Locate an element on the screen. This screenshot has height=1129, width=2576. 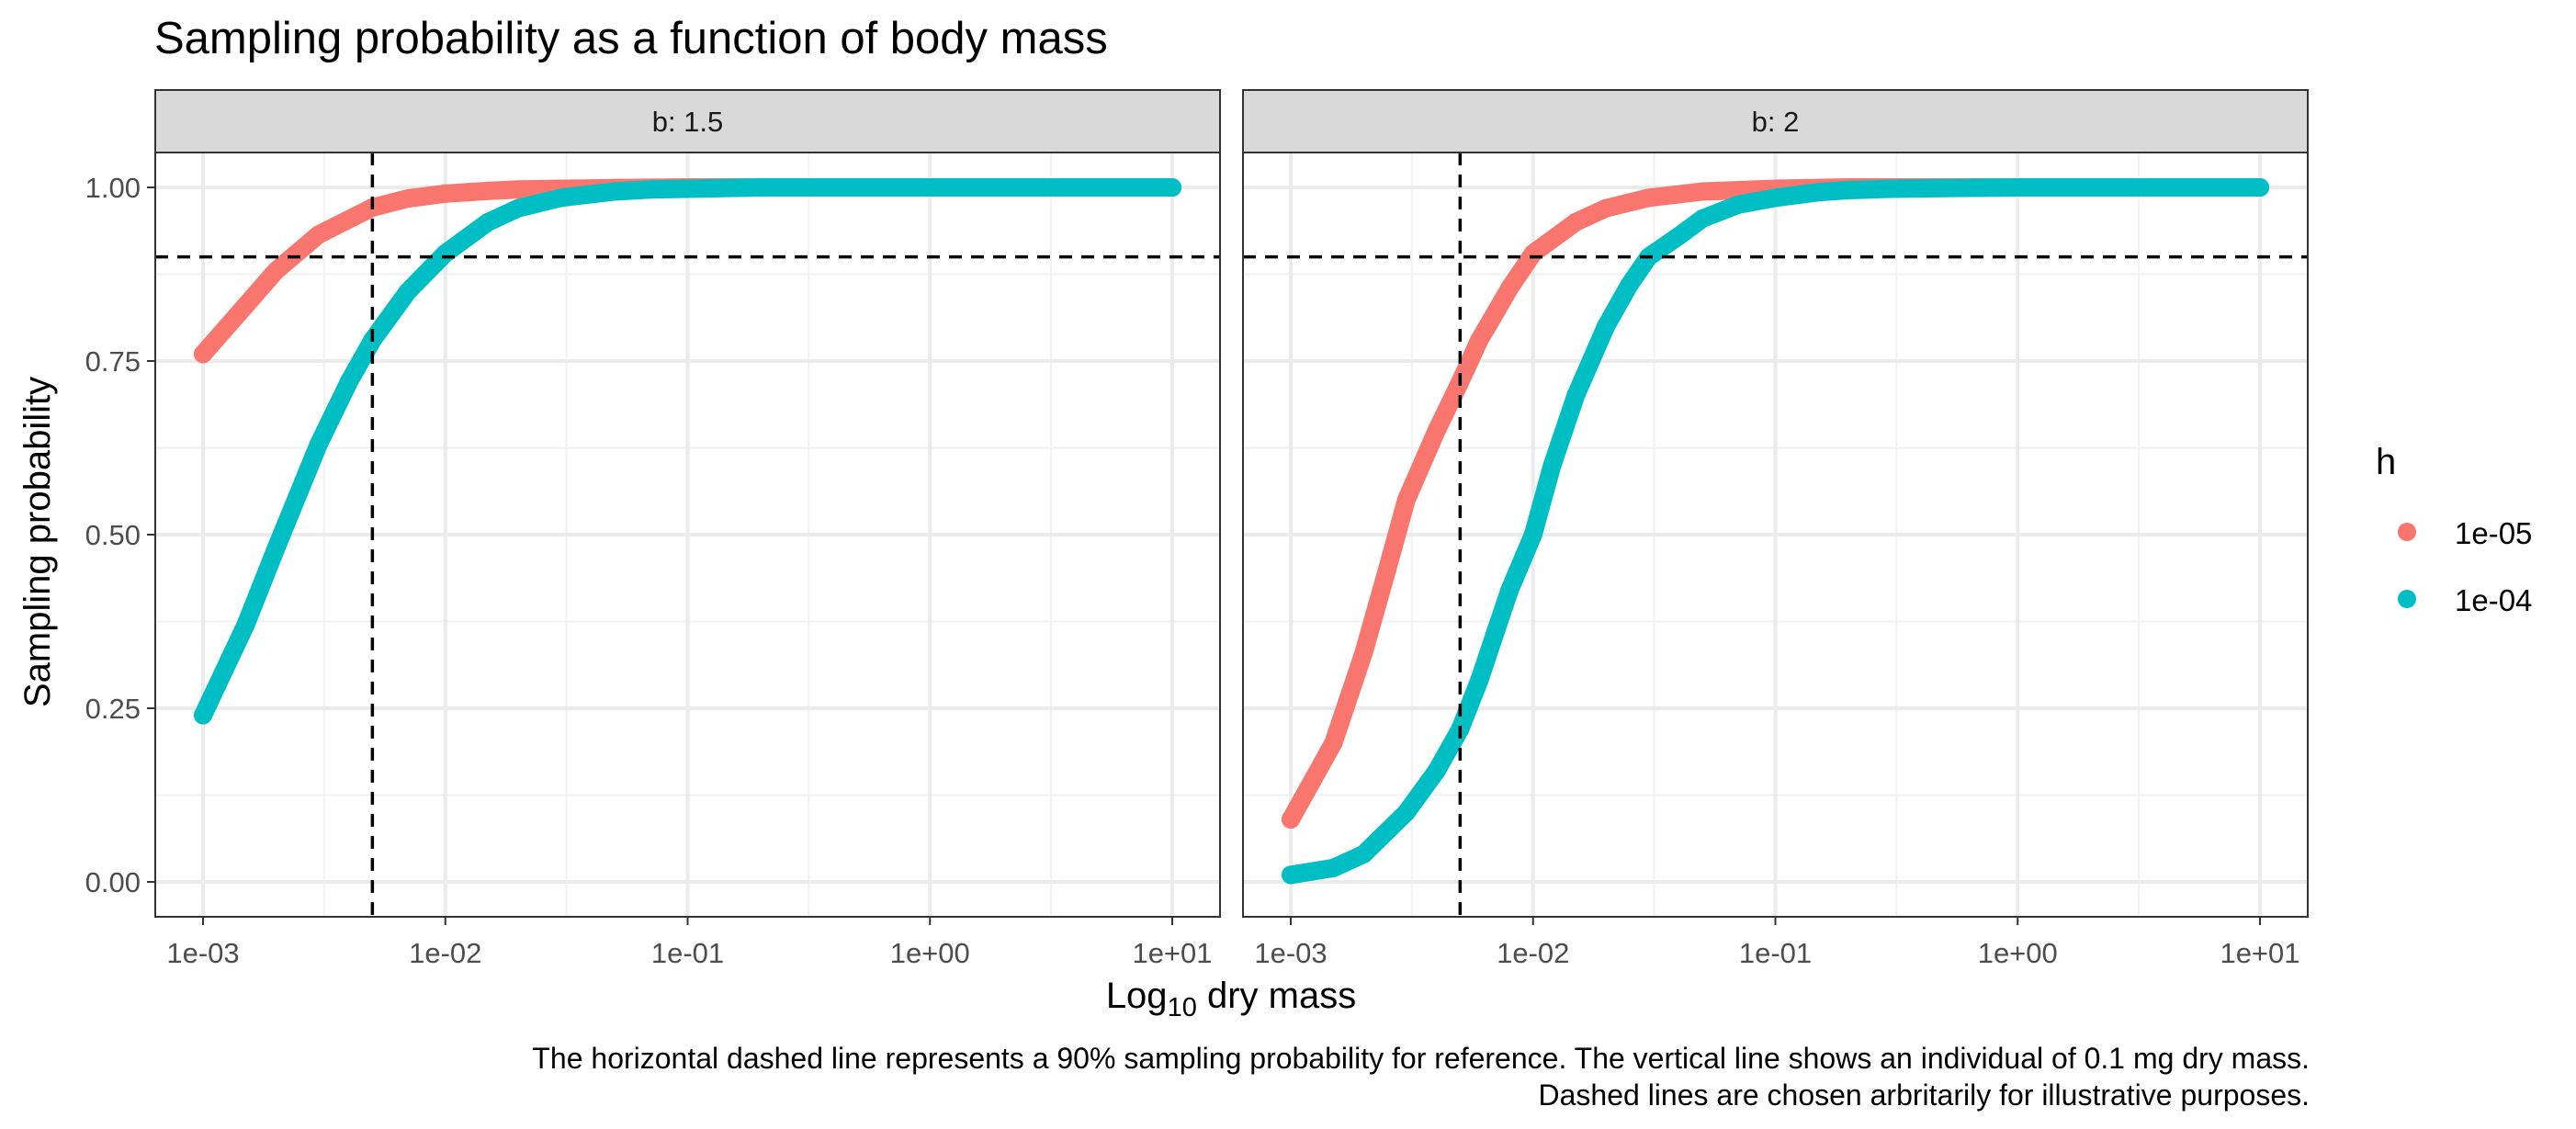
facet-strip-label: b: 1.5 is located at coordinates (688, 122).